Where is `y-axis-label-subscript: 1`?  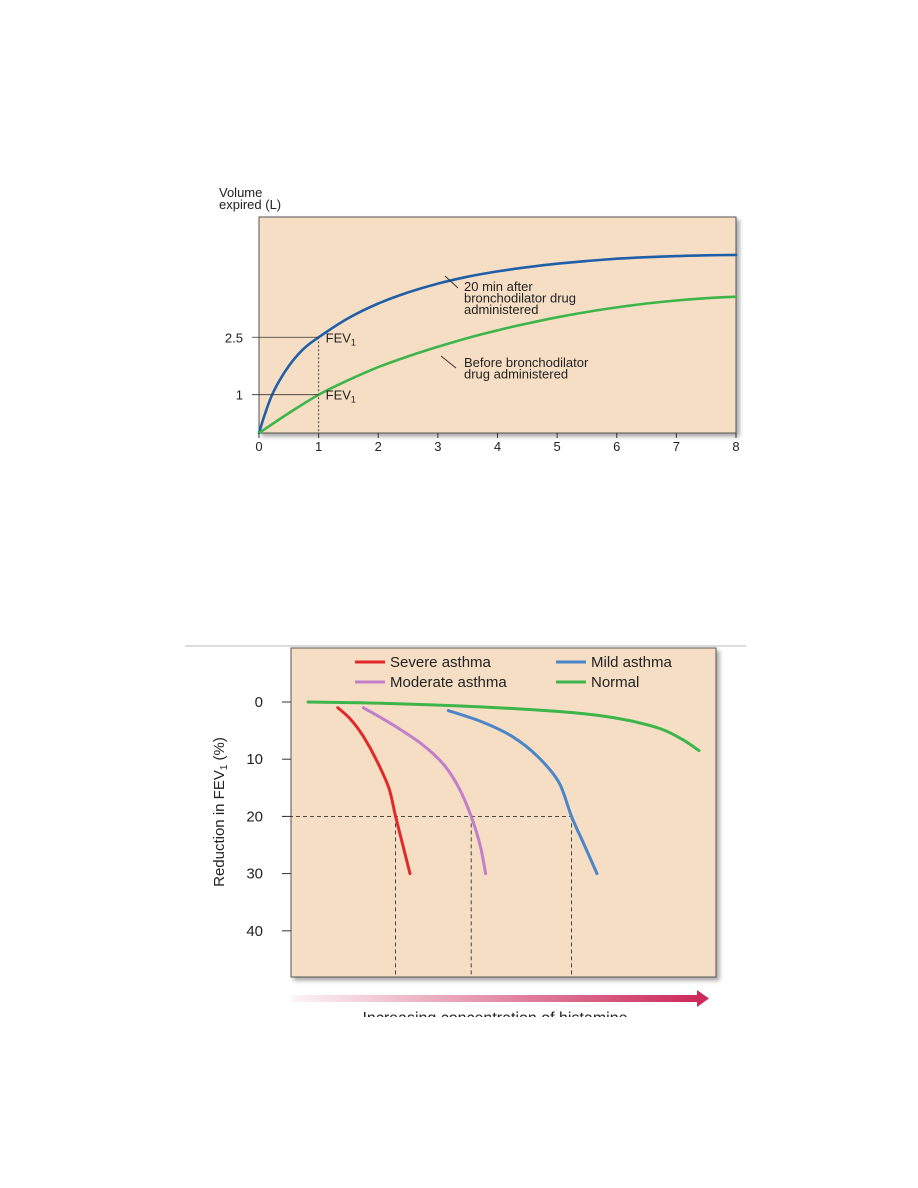 y-axis-label-subscript: 1 is located at coordinates (224, 767).